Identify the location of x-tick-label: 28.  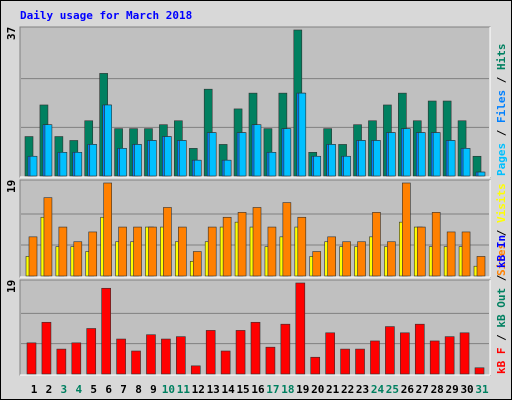
(437, 389).